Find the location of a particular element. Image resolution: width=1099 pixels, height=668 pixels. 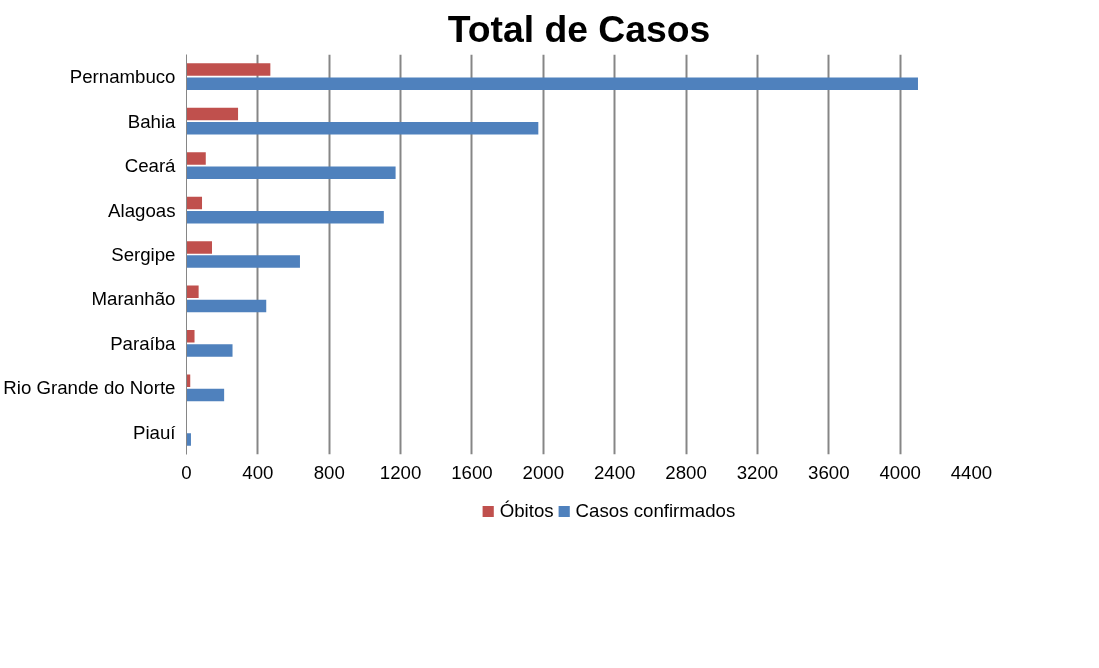

y-tick-label: Alagoas is located at coordinates (142, 210).